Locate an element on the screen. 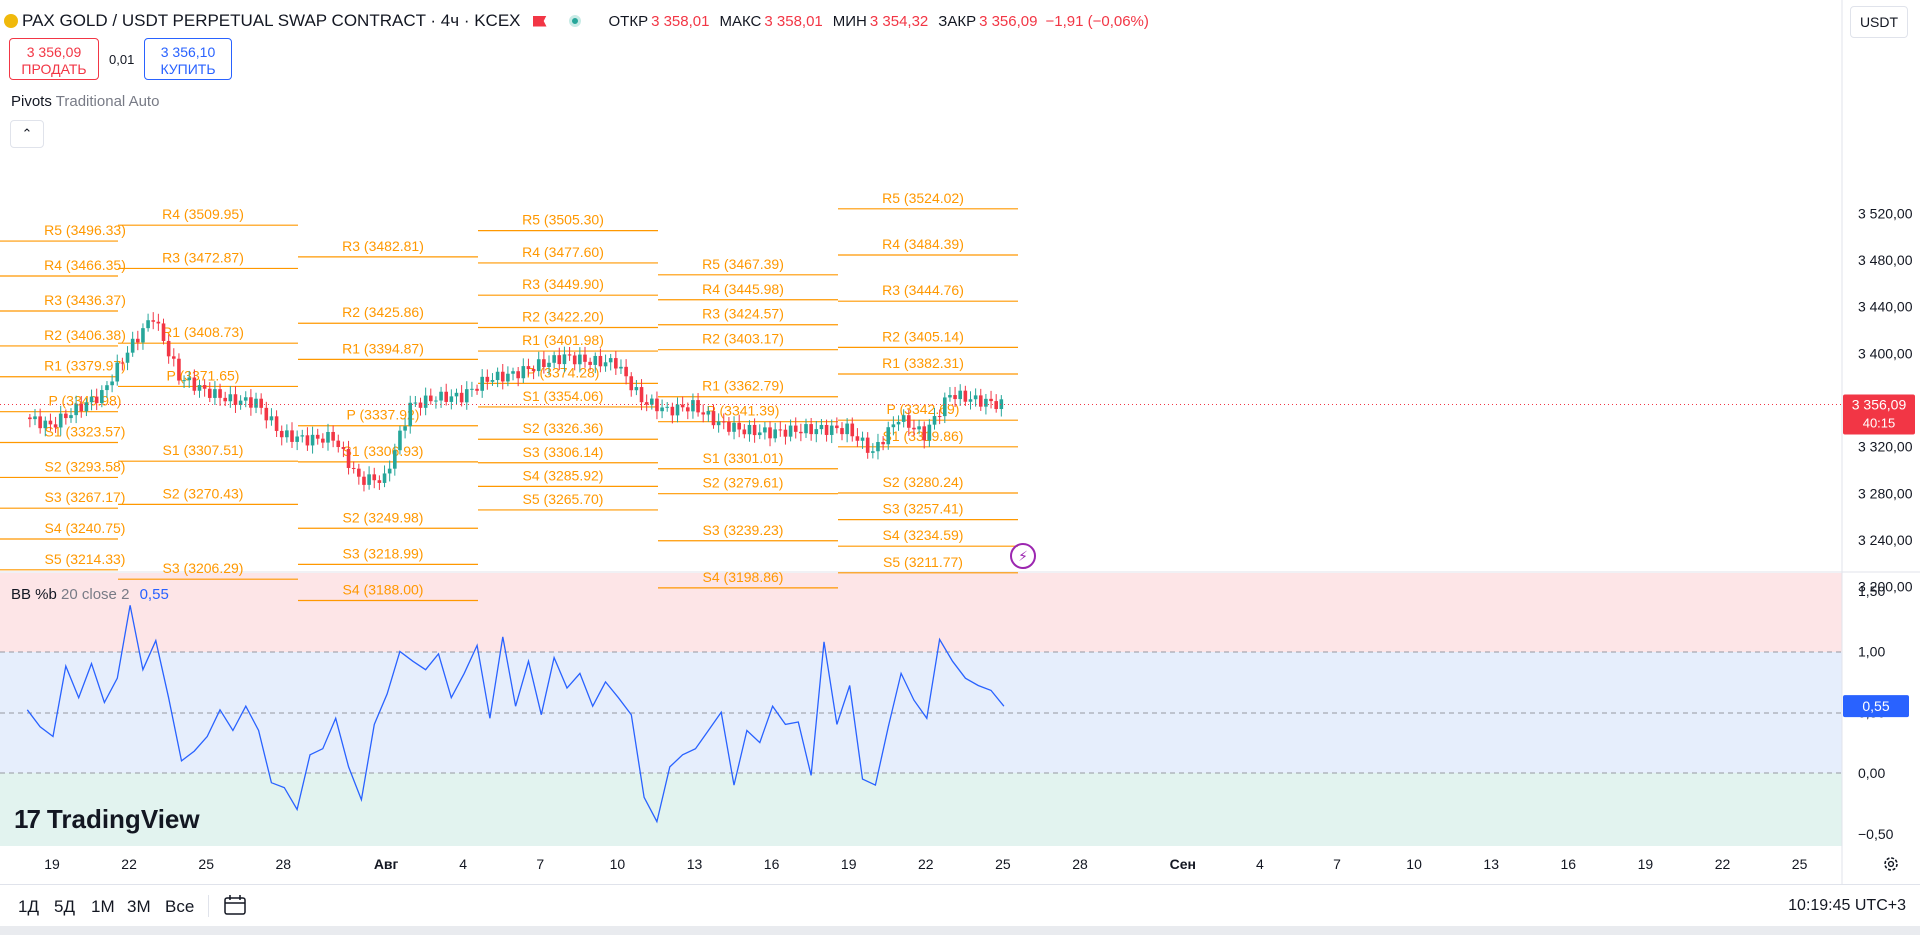 This screenshot has height=935, width=1920. time-axis-label: 13 is located at coordinates (695, 864).